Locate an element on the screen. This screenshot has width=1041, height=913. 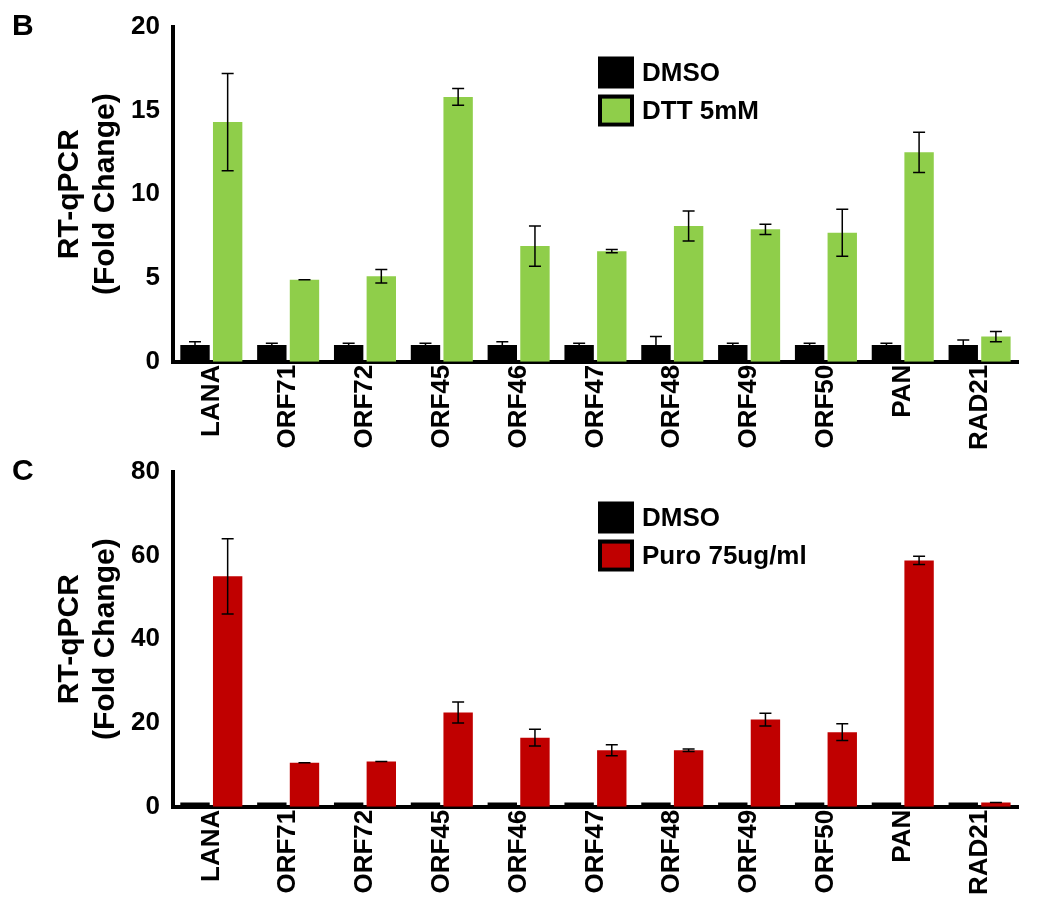
y-tick-label: 60 is located at coordinates (145, 553).